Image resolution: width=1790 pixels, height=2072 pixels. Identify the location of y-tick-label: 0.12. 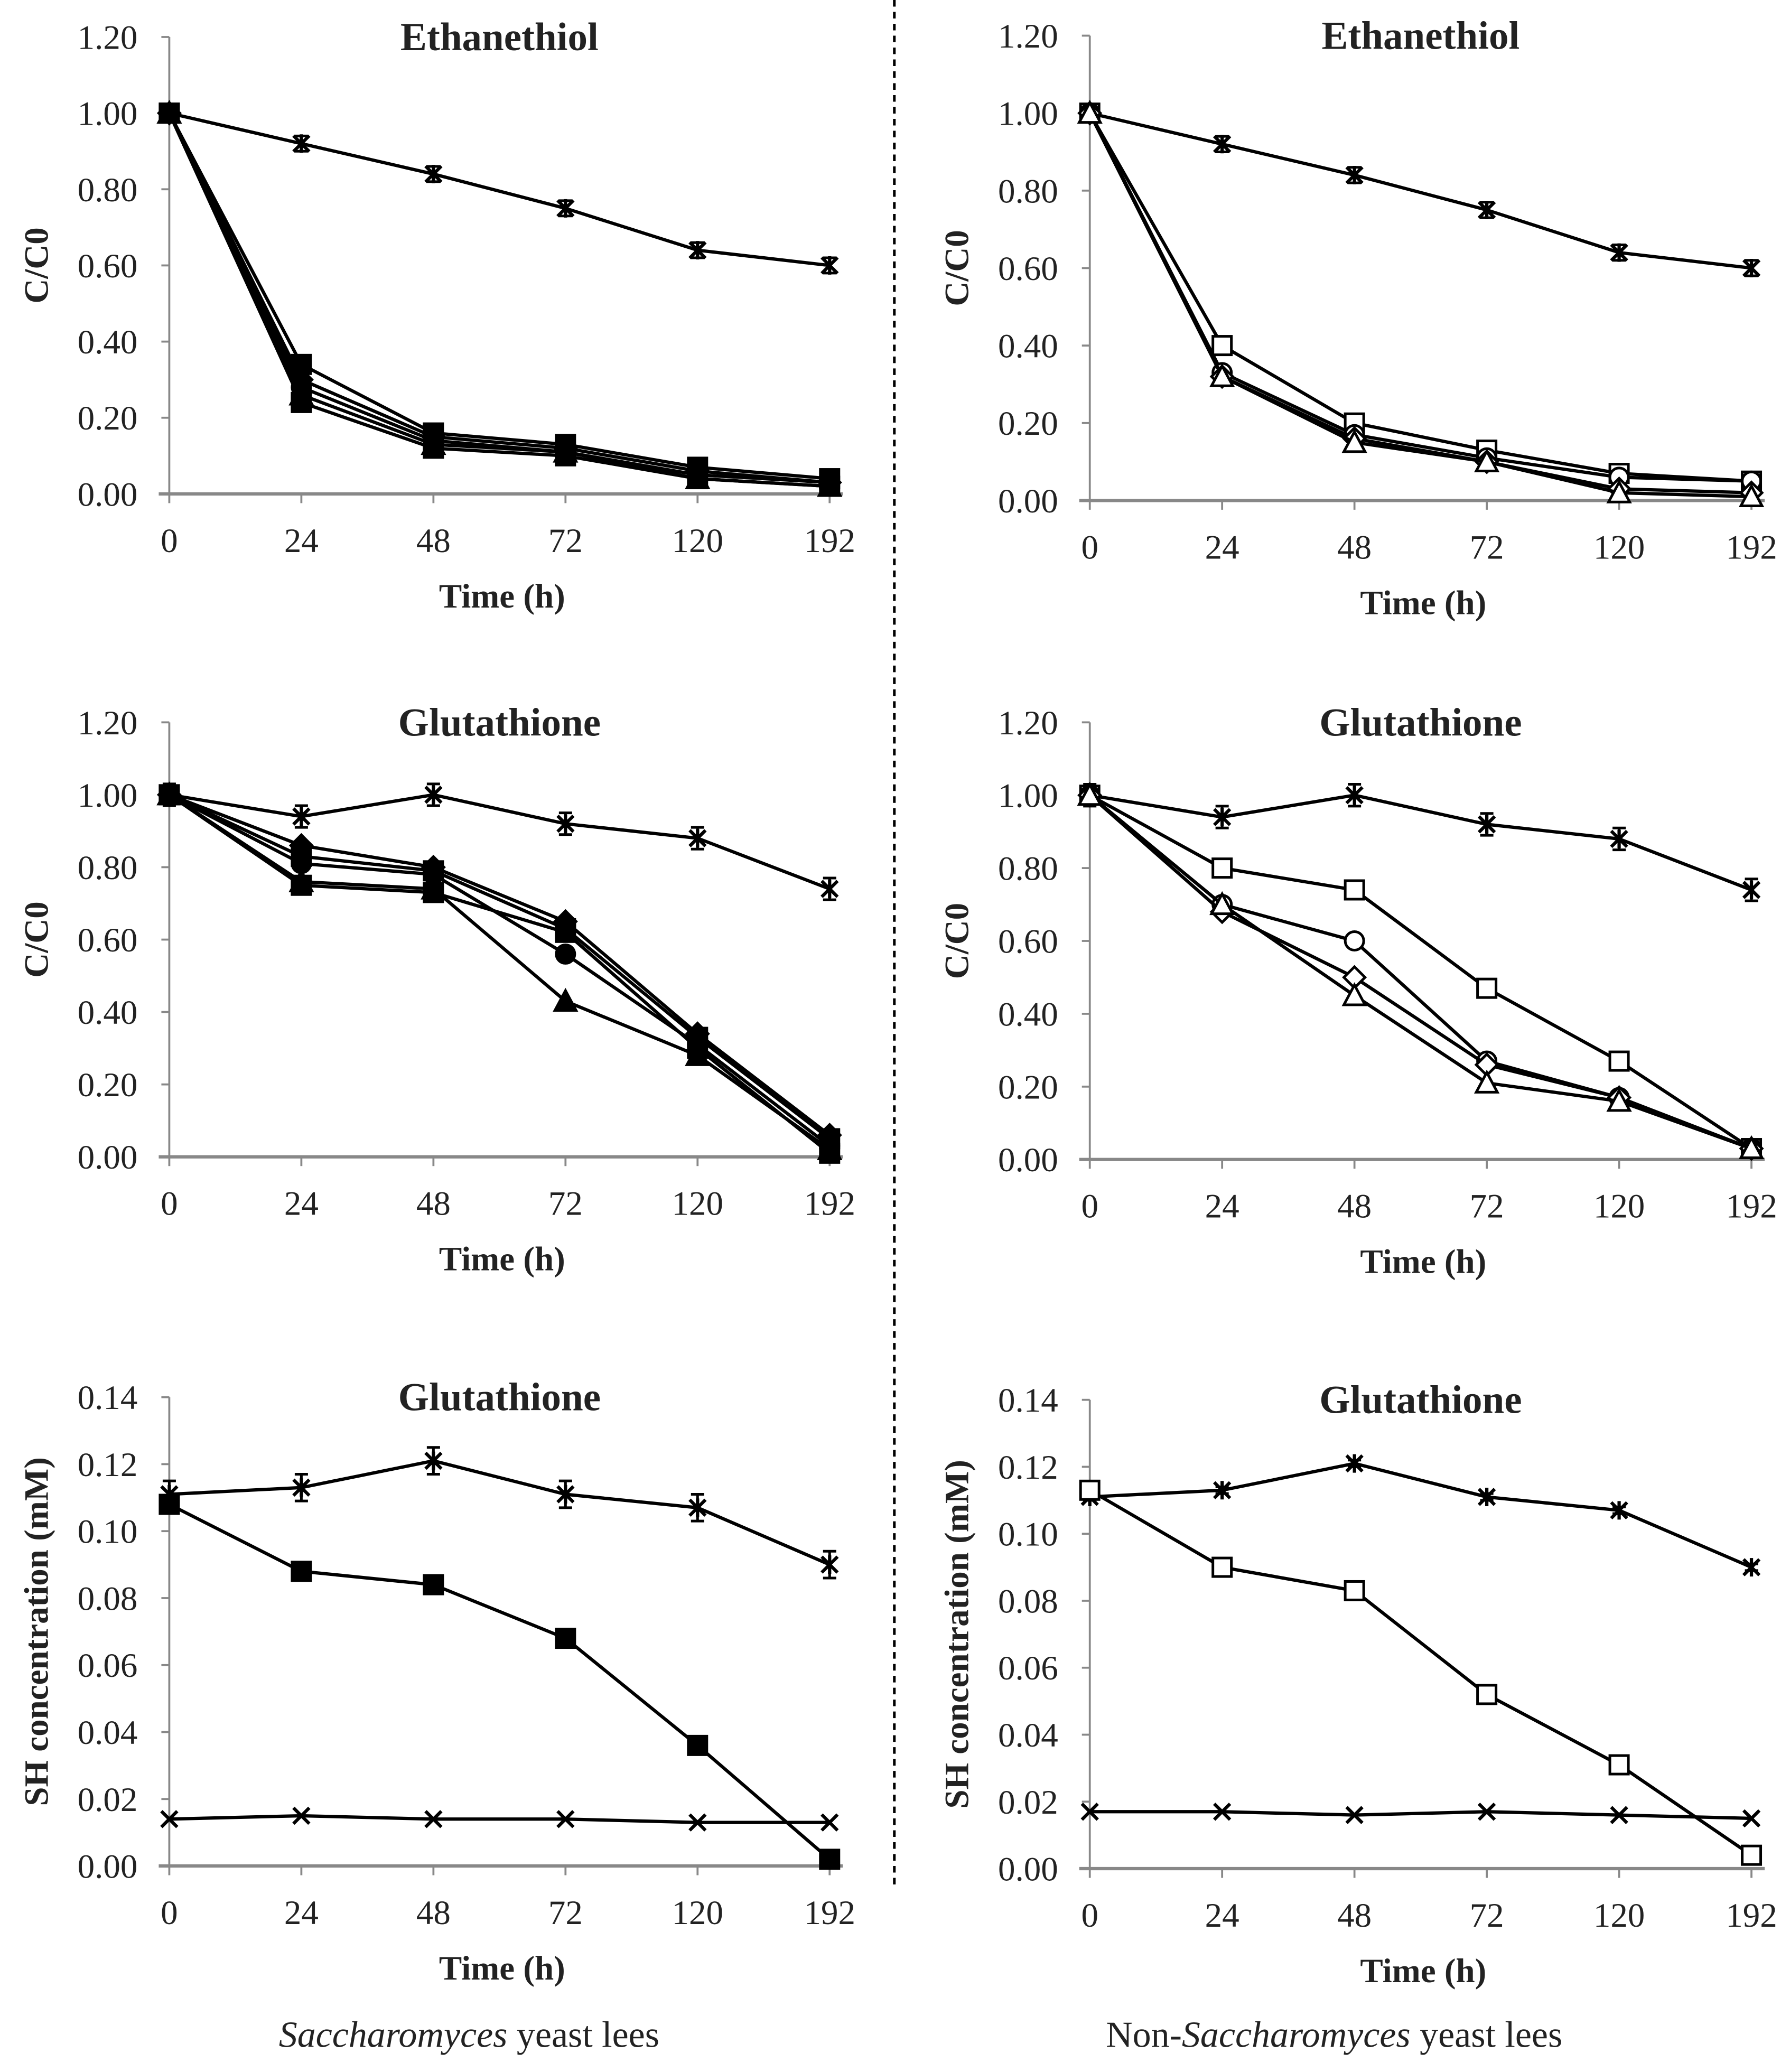
(1028, 1468).